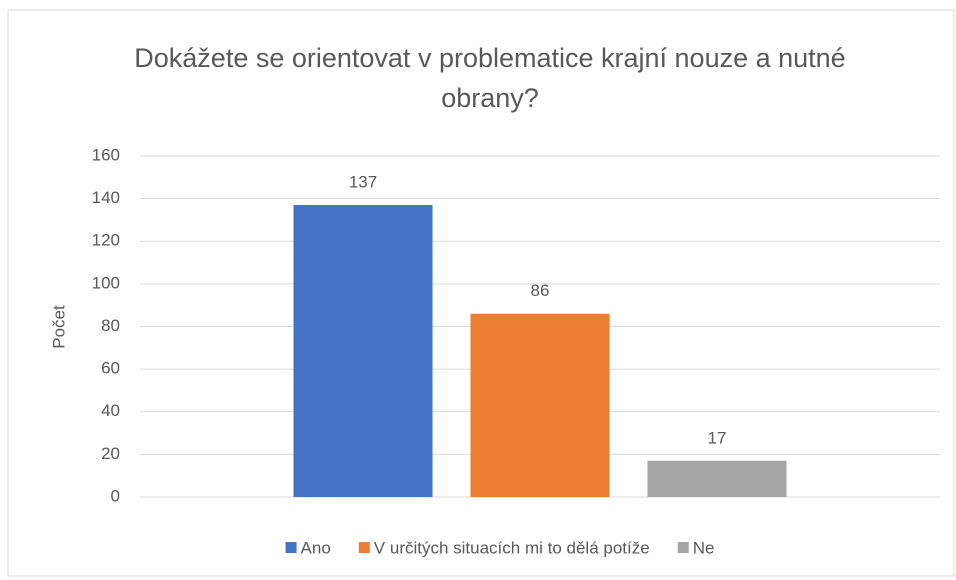 The image size is (956, 580). What do you see at coordinates (106, 240) in the screenshot?
I see `y-tick-label: 120` at bounding box center [106, 240].